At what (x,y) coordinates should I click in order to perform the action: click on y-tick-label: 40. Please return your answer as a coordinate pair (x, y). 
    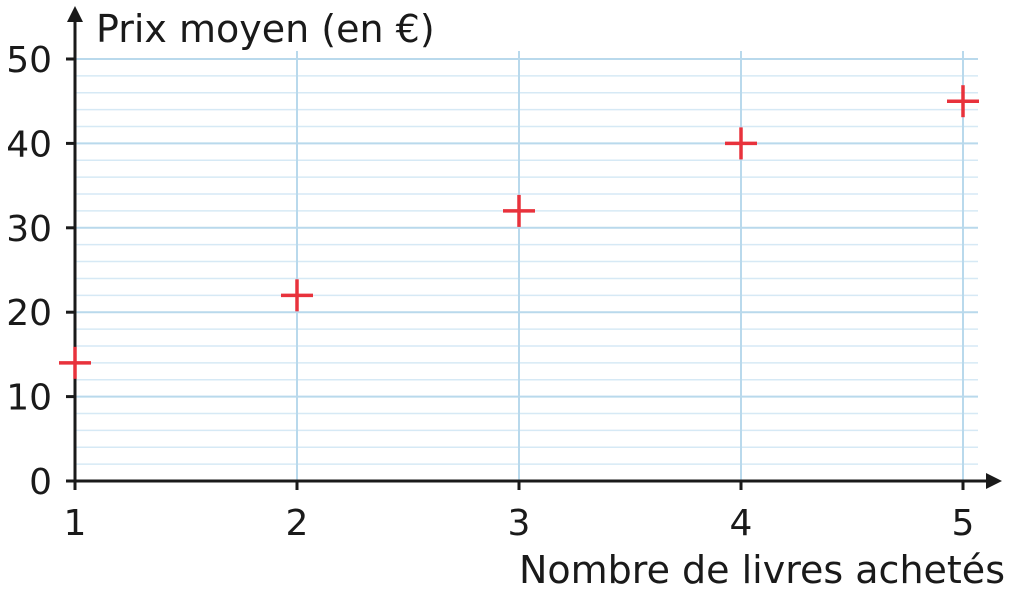
    Looking at the image, I should click on (29, 144).